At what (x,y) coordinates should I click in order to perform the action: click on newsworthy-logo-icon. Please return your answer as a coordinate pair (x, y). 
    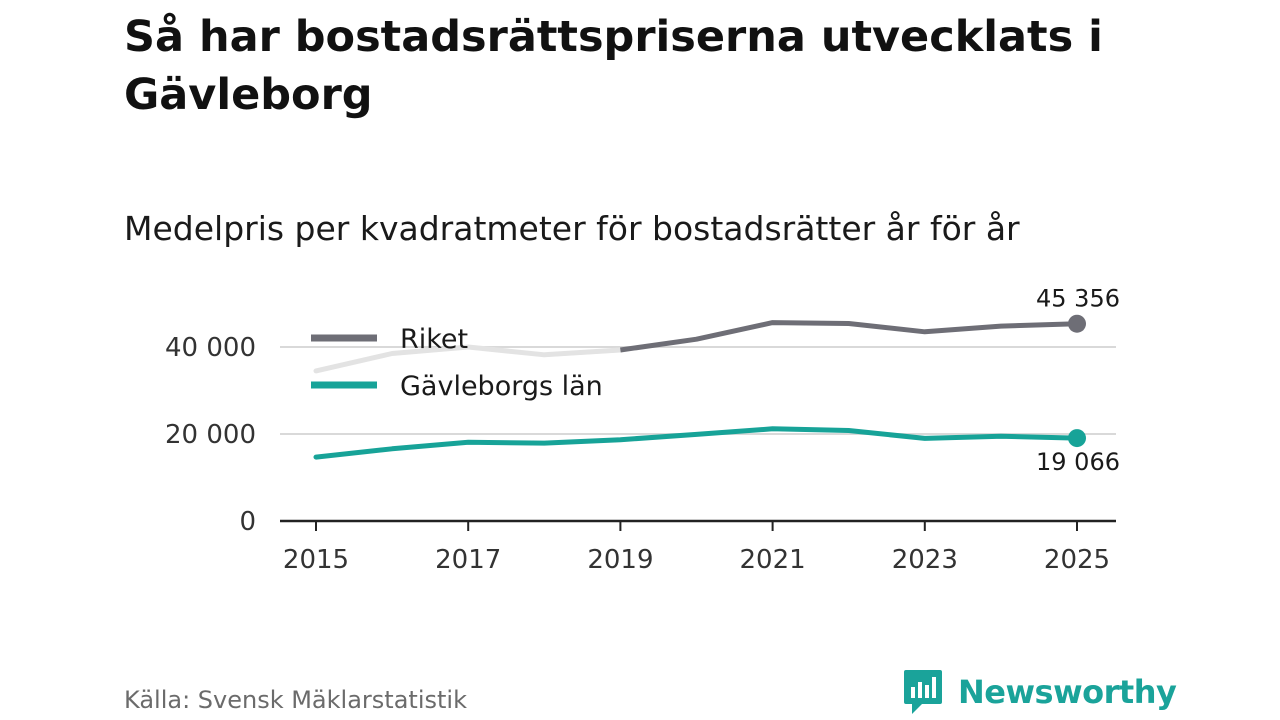
    Looking at the image, I should click on (923, 692).